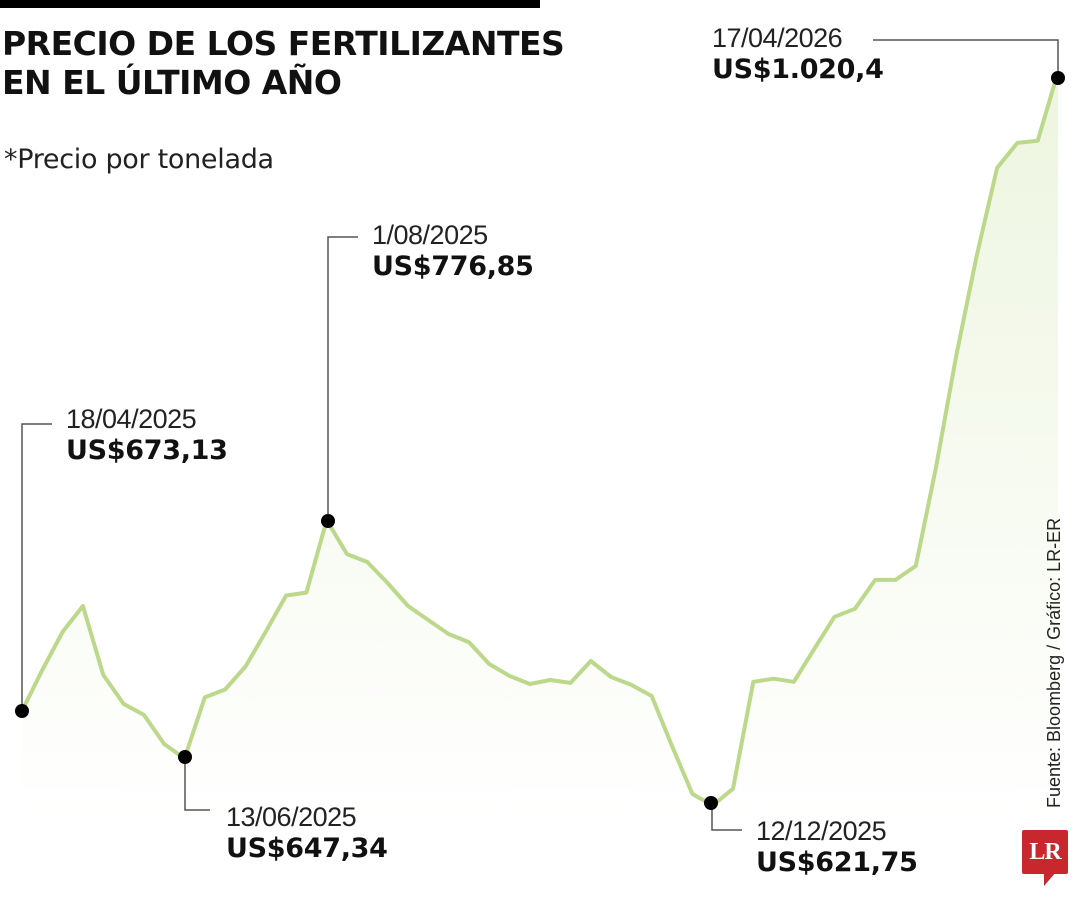 This screenshot has height=900, width=1080. I want to click on annotation-value: US$673,13, so click(147, 450).